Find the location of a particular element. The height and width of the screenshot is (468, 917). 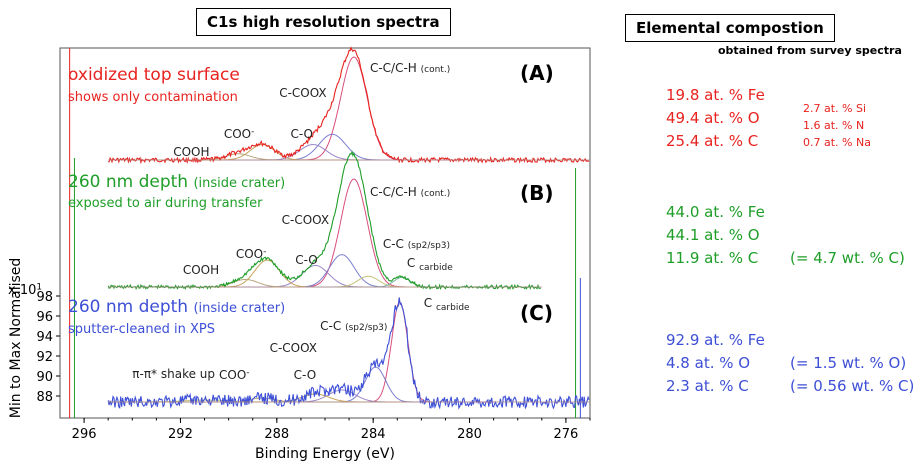

x-axis-label: Binding Energy (eV) is located at coordinates (325, 454).